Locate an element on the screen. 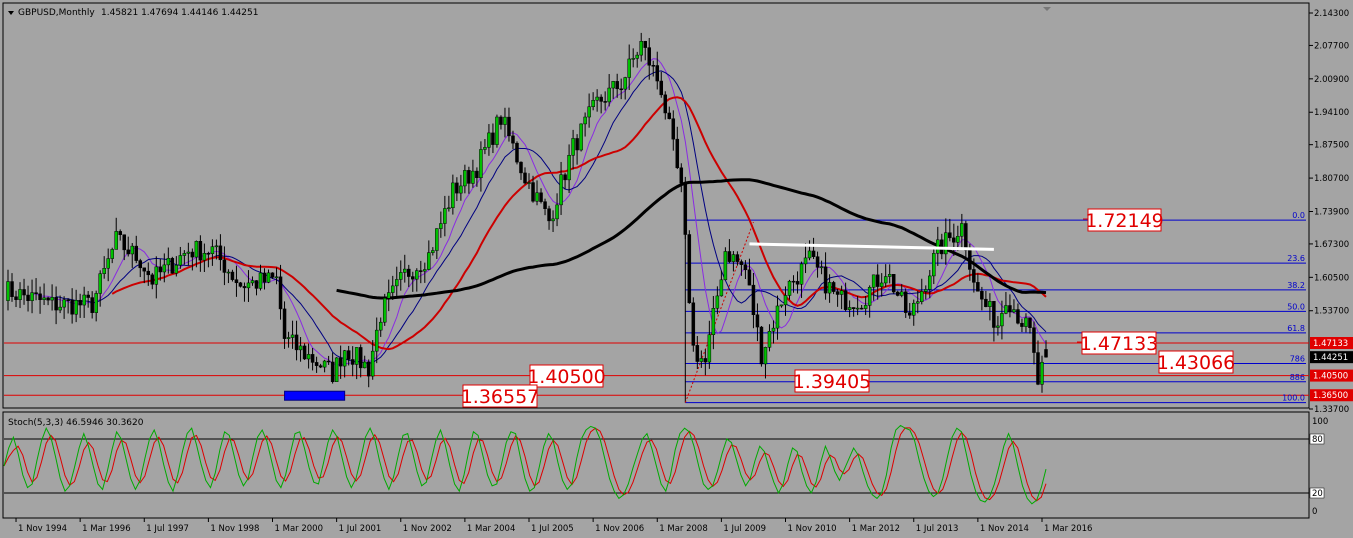  price-annotation: 1.72149 is located at coordinates (1123, 220).